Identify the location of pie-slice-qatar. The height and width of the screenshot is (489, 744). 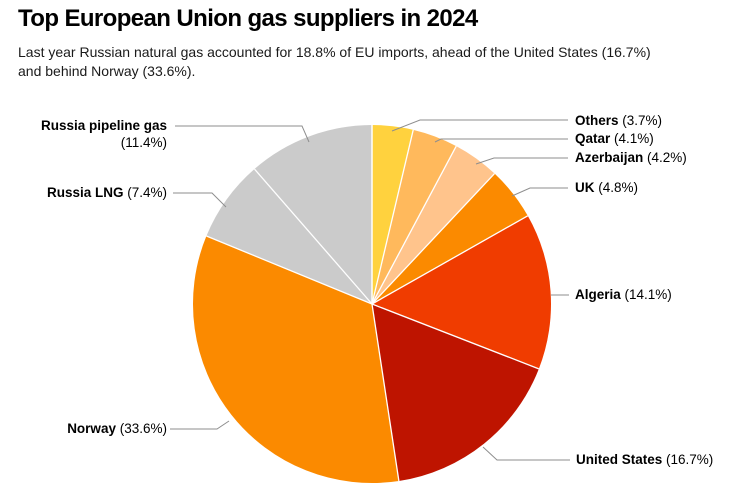
(414, 216).